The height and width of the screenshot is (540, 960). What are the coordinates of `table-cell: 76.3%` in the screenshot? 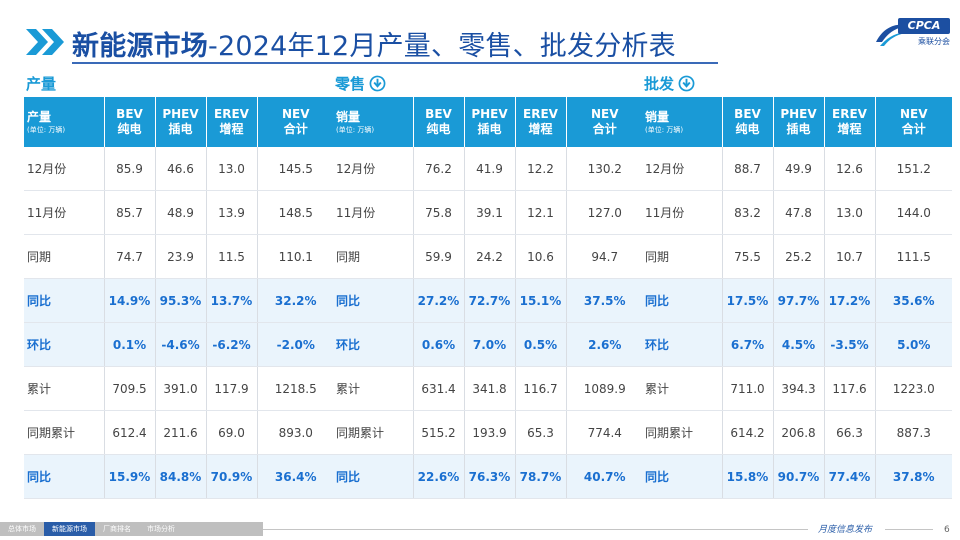 It's located at (490, 476).